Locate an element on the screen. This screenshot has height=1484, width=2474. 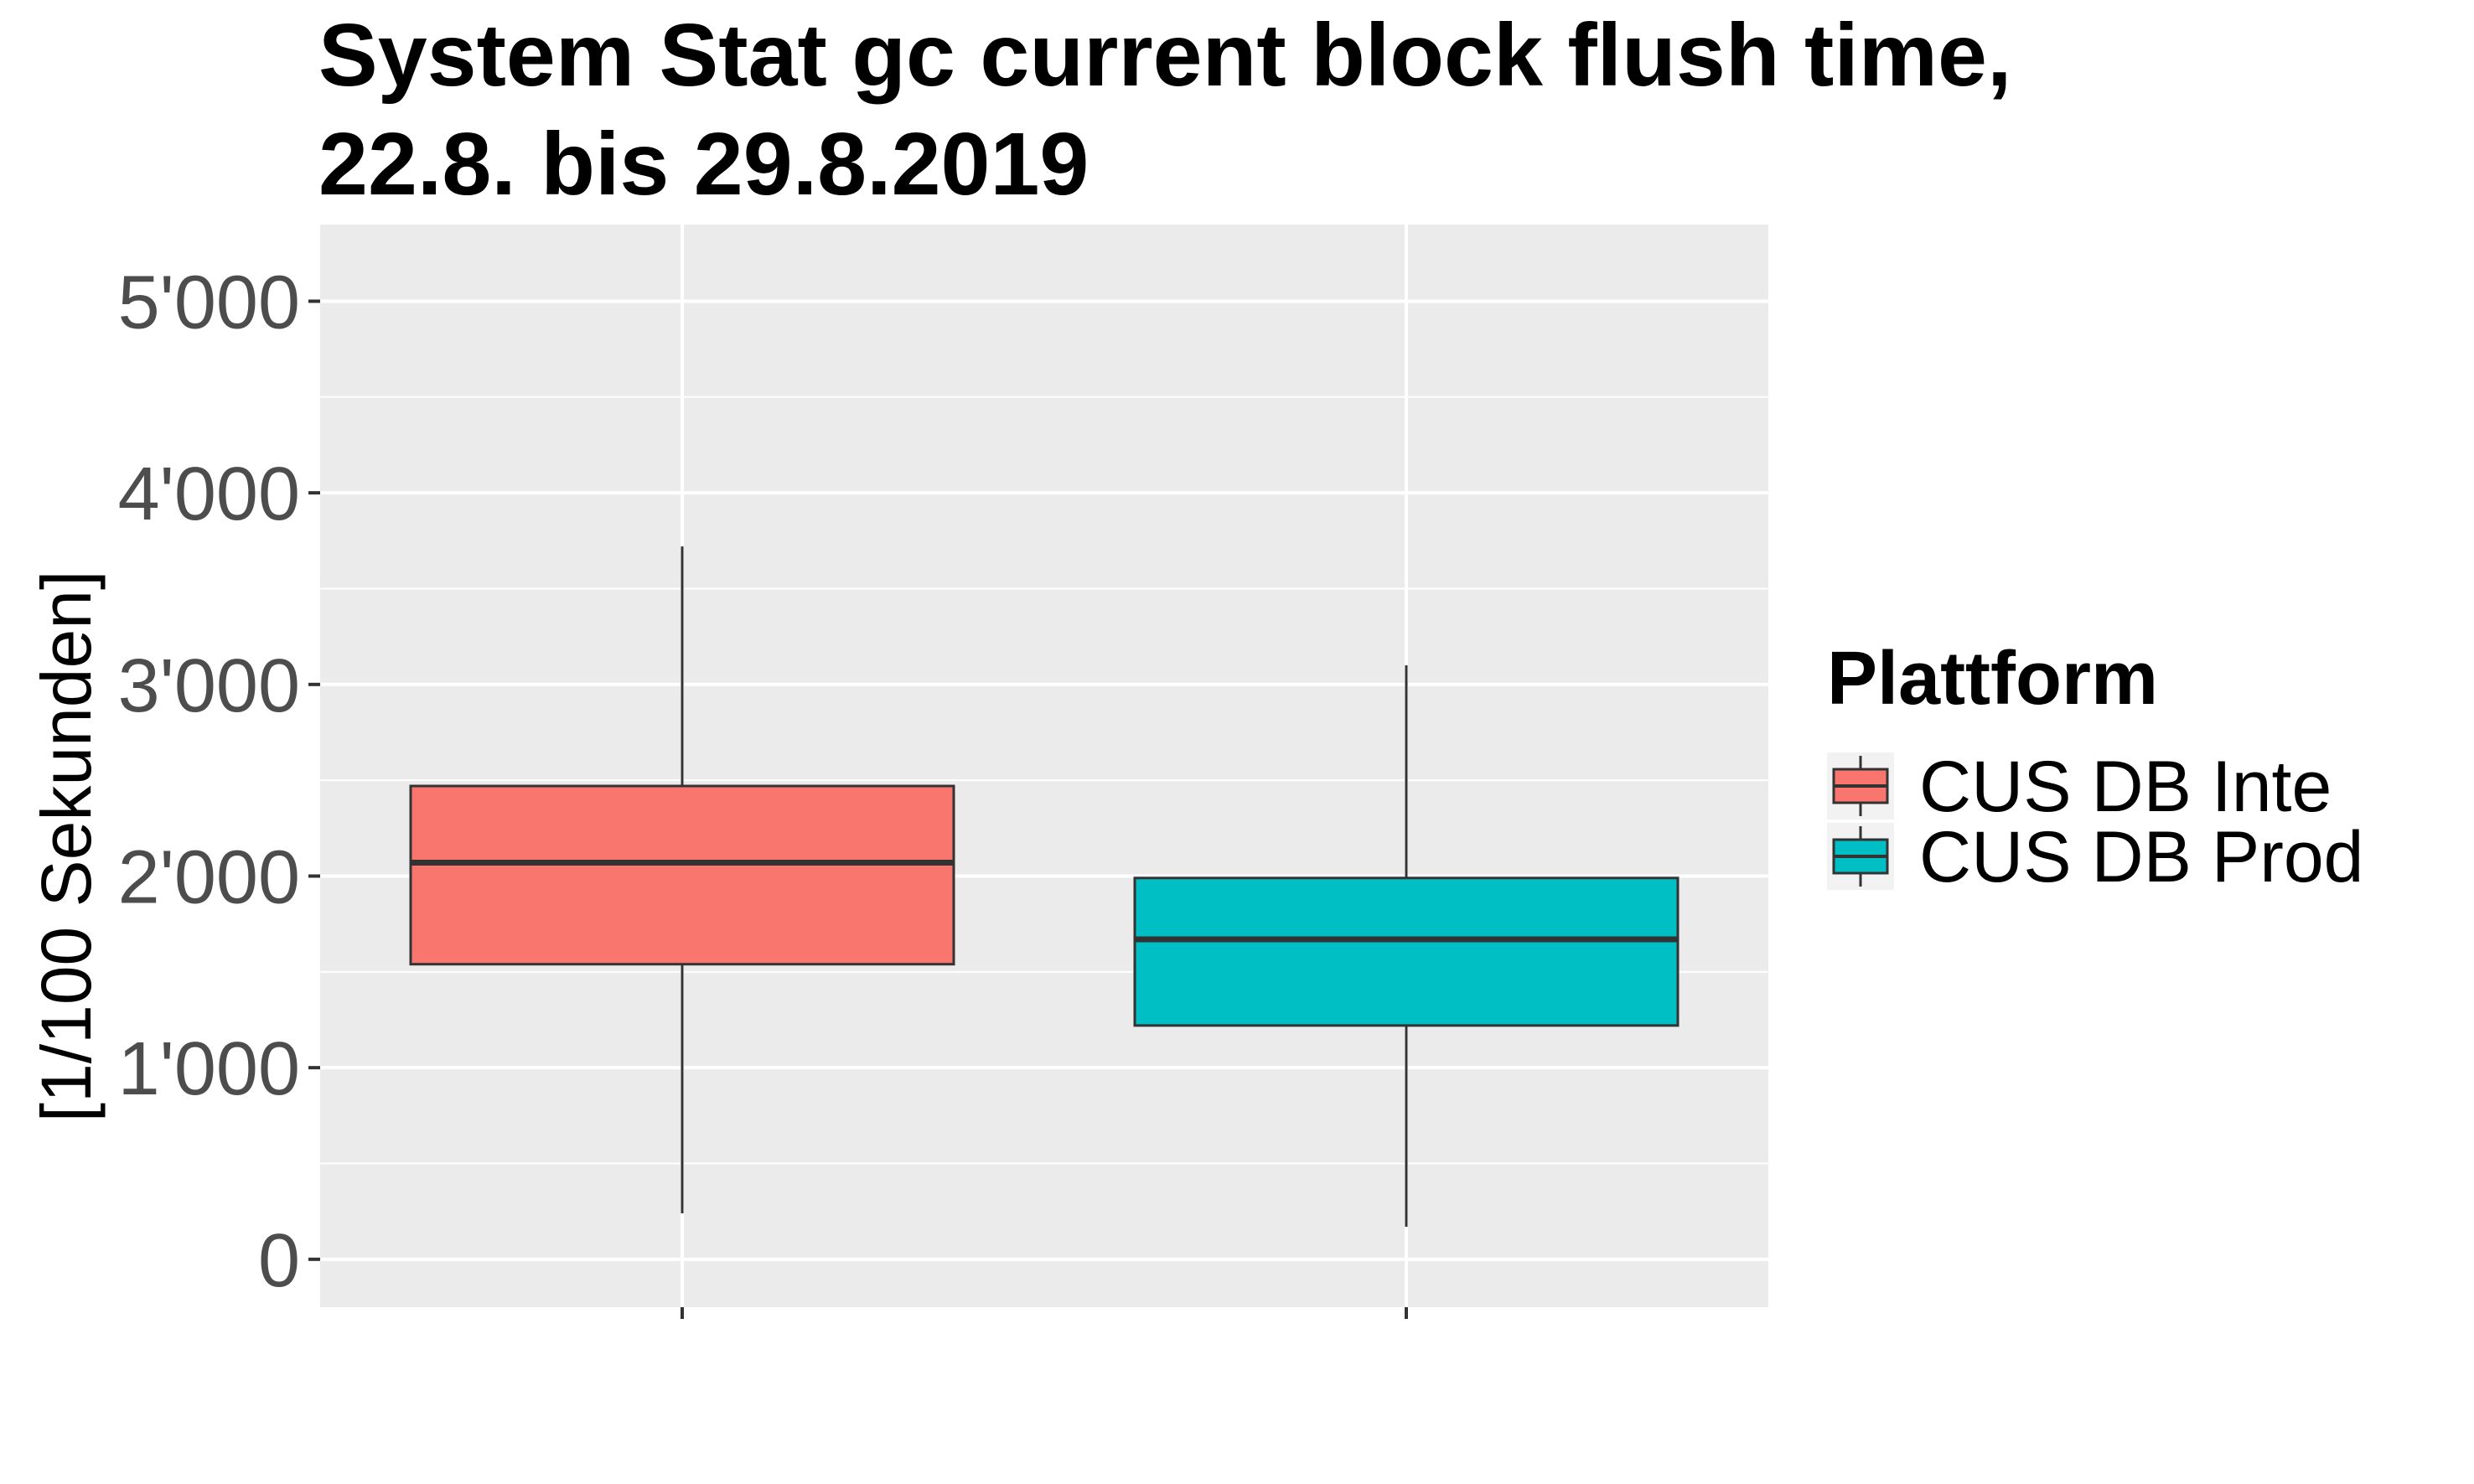
y-tick-label: 5'000 is located at coordinates (209, 303).